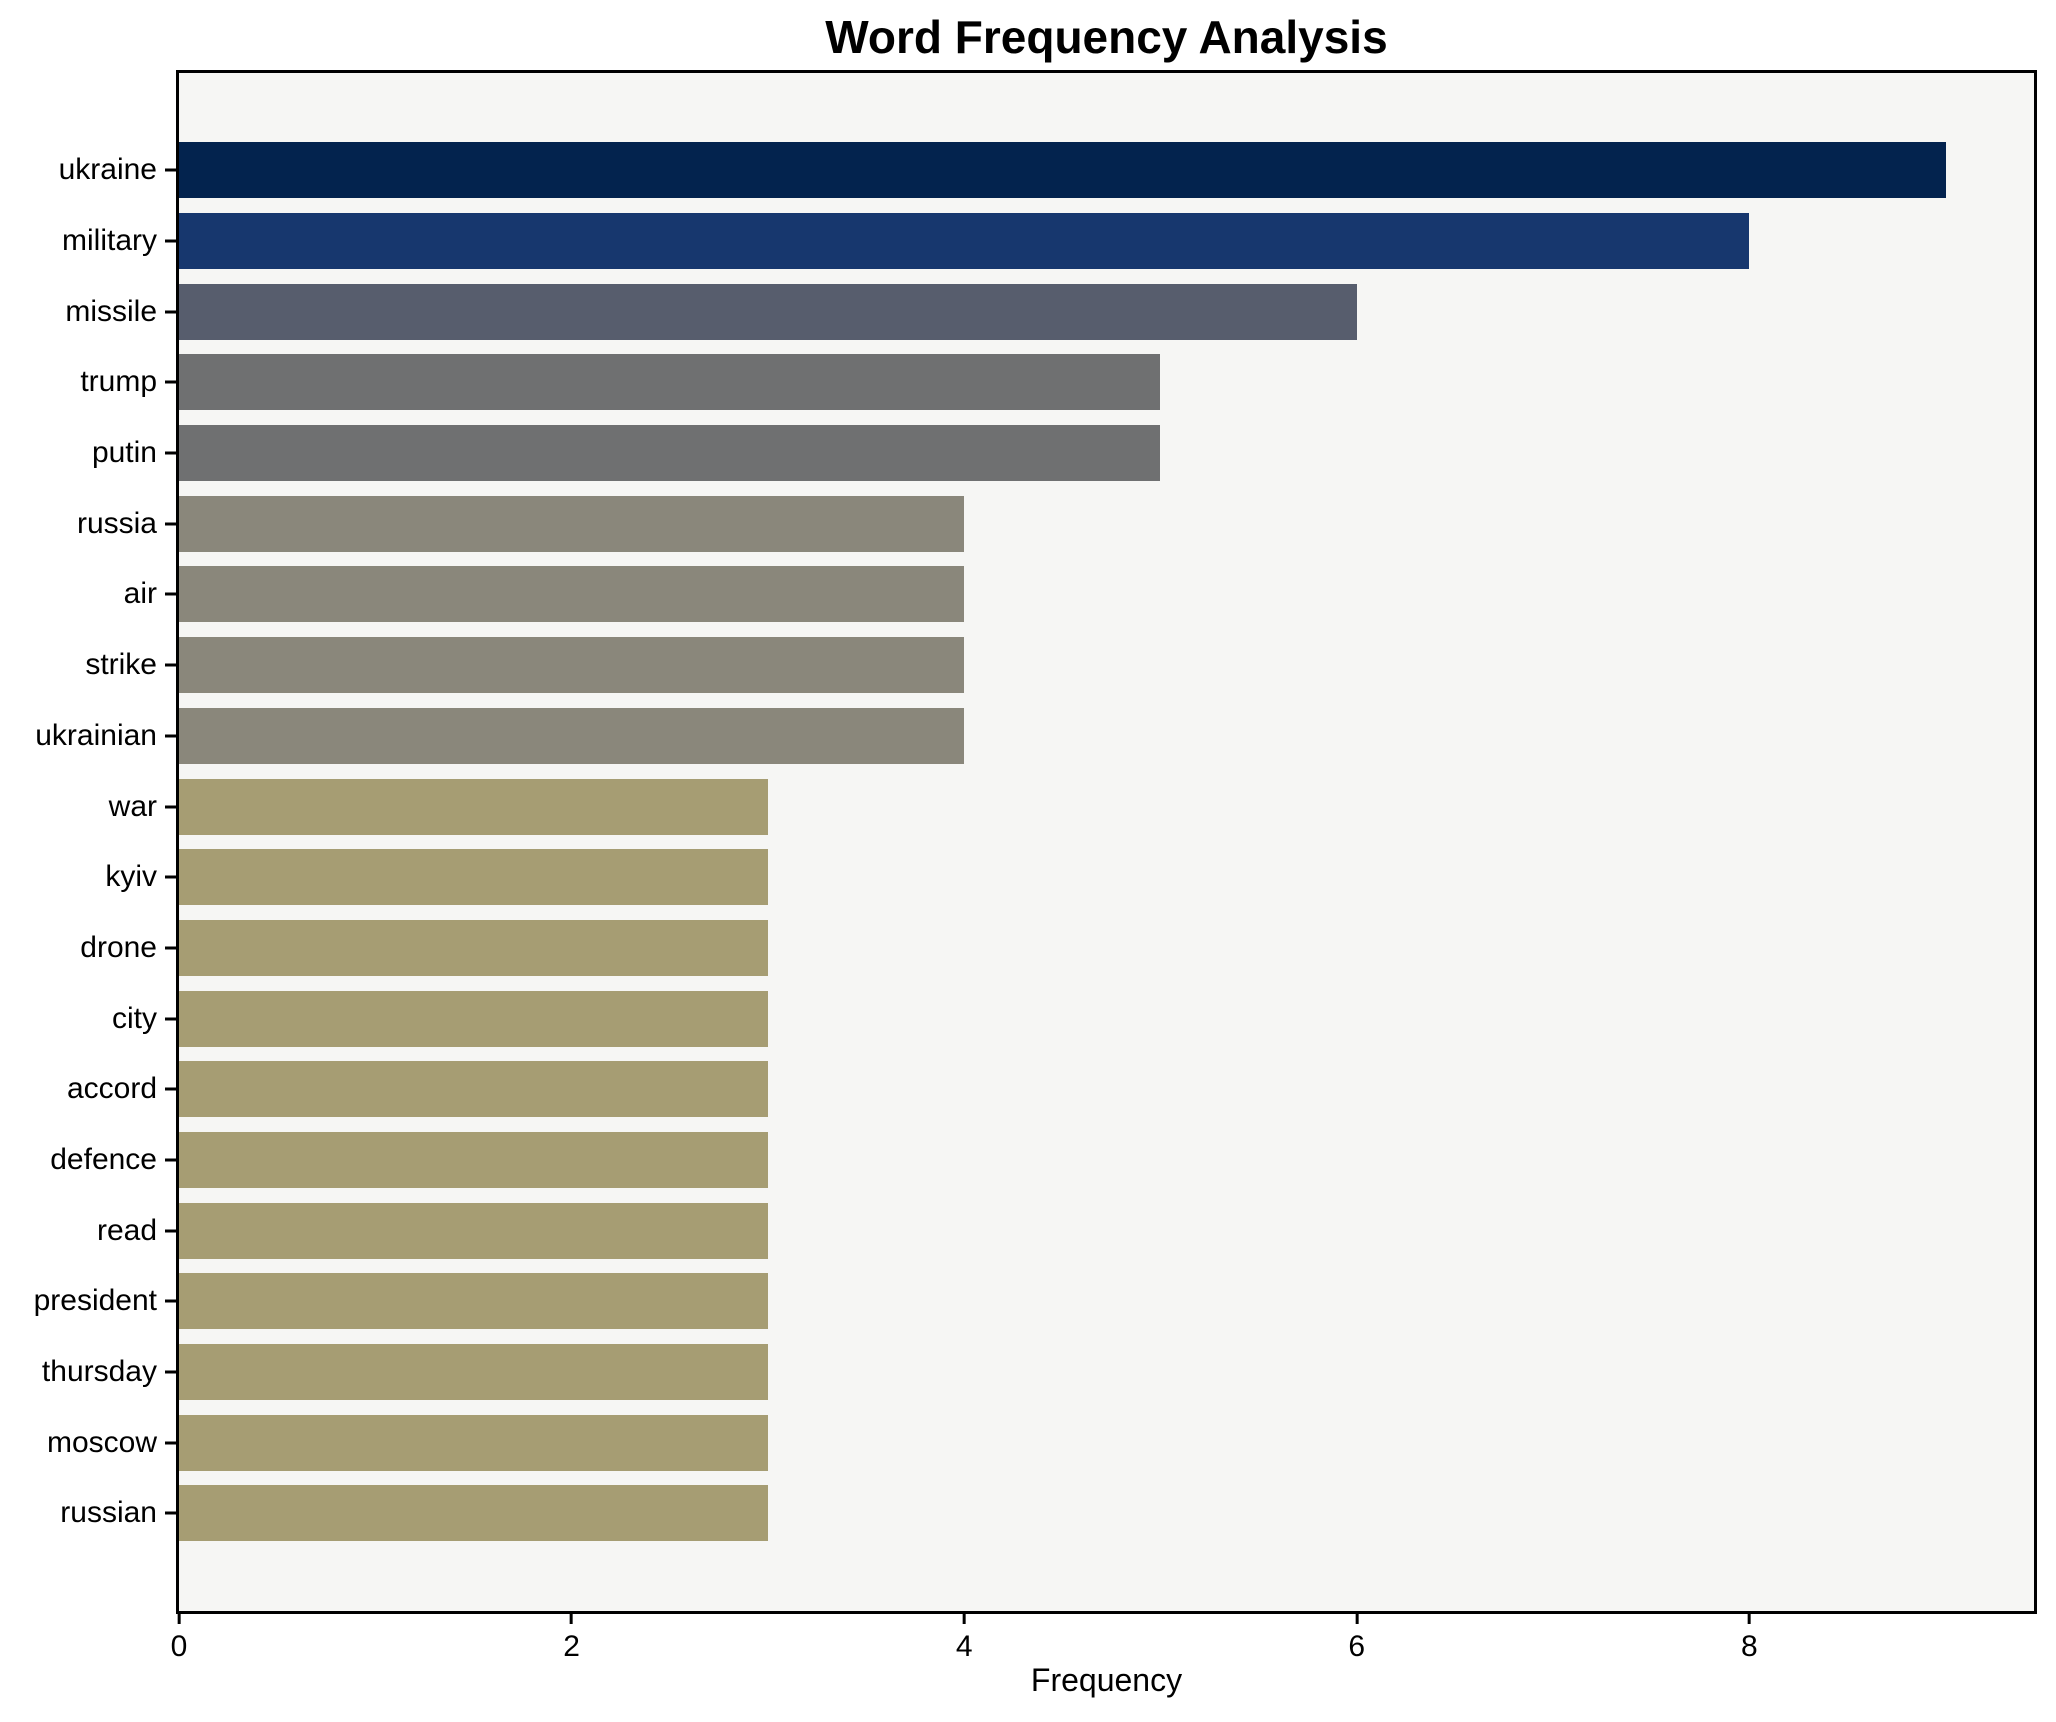  I want to click on x-tick-4: 4, so click(964, 1639).